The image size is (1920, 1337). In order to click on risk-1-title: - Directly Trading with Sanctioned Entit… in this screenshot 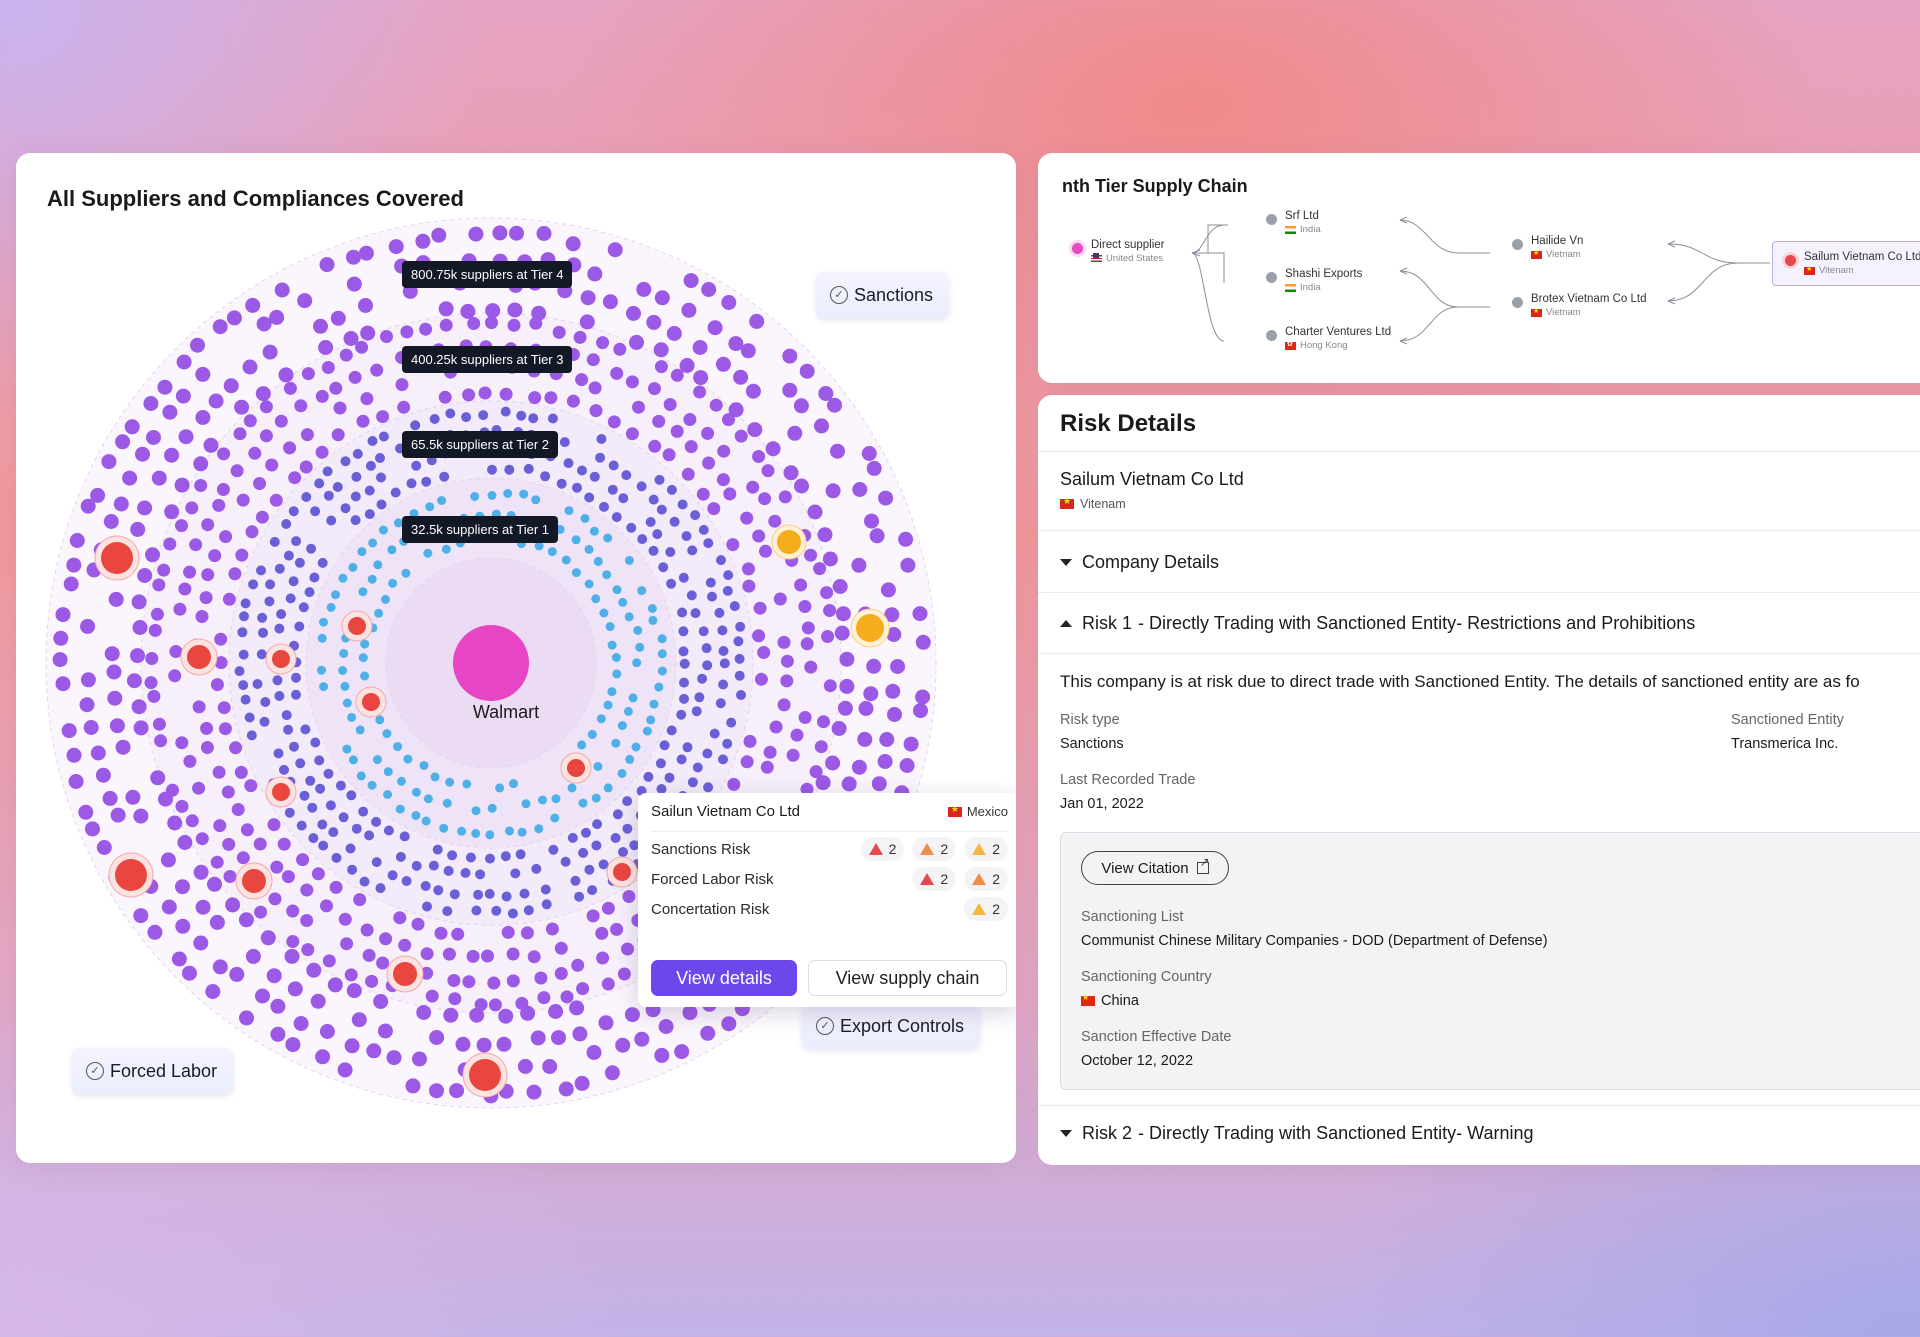, I will do `click(1417, 623)`.